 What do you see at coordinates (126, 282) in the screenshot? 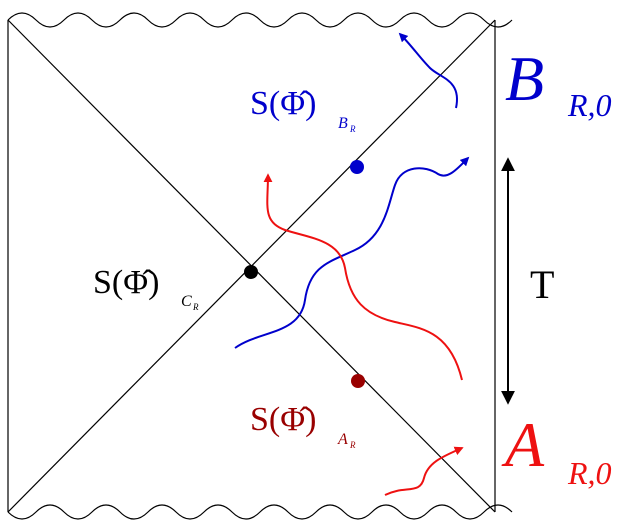
I see `center-entropy-label: S(Φ̂)` at bounding box center [126, 282].